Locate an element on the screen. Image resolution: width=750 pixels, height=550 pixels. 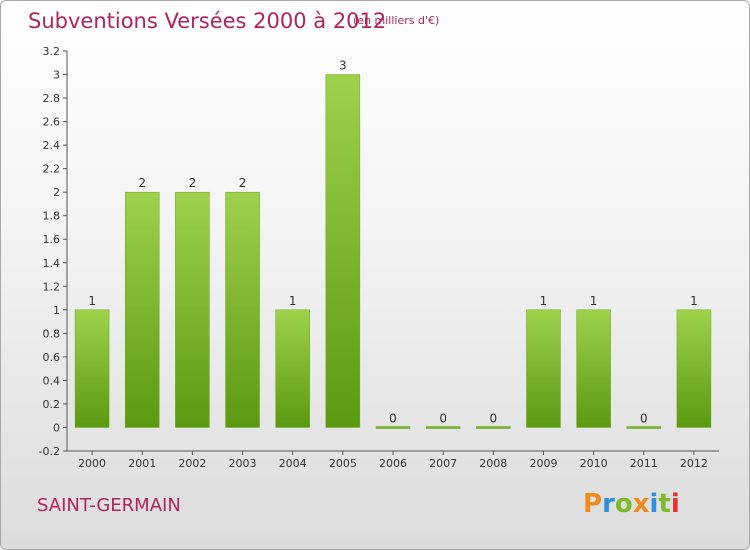
x-tick-label: 2005 is located at coordinates (343, 463).